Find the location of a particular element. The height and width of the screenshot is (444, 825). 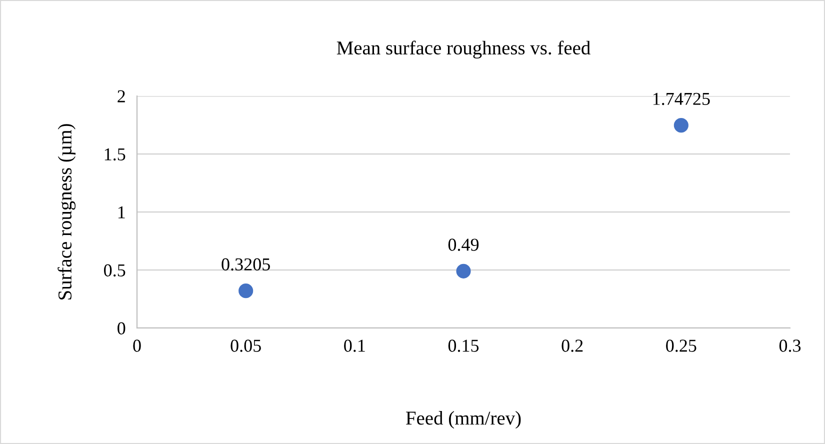

y-tick-label: 0.5 is located at coordinates (115, 270).